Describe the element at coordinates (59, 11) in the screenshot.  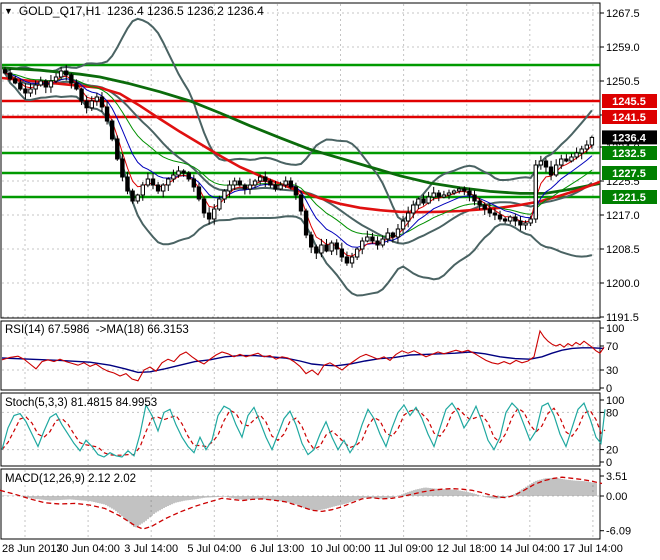
I see `symbol-period-label: GOLD_Q17,H1` at that location.